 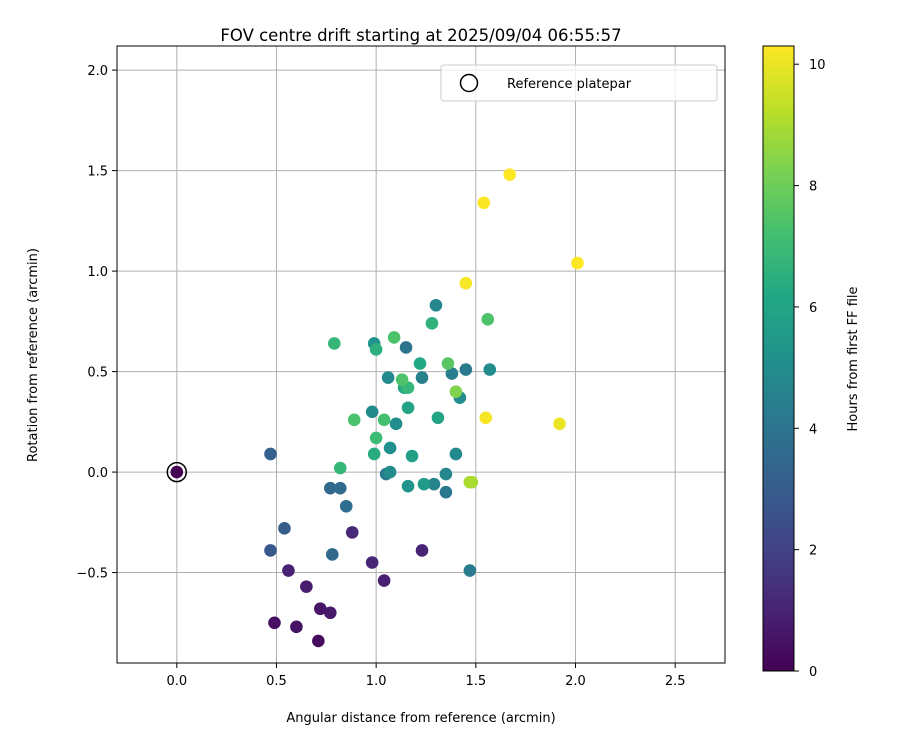 I want to click on colorbar: 0 2 4 6 8 10 Hours from first FF file, so click(x=811, y=362).